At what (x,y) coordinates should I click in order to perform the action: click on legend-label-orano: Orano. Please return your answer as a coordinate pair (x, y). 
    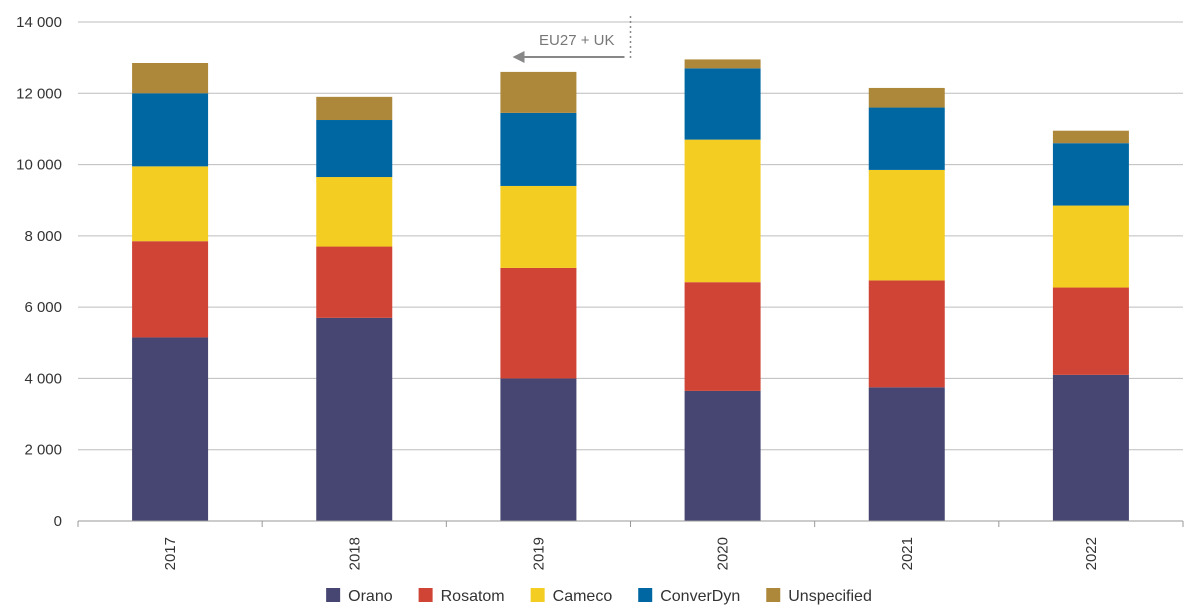
    Looking at the image, I should click on (370, 596).